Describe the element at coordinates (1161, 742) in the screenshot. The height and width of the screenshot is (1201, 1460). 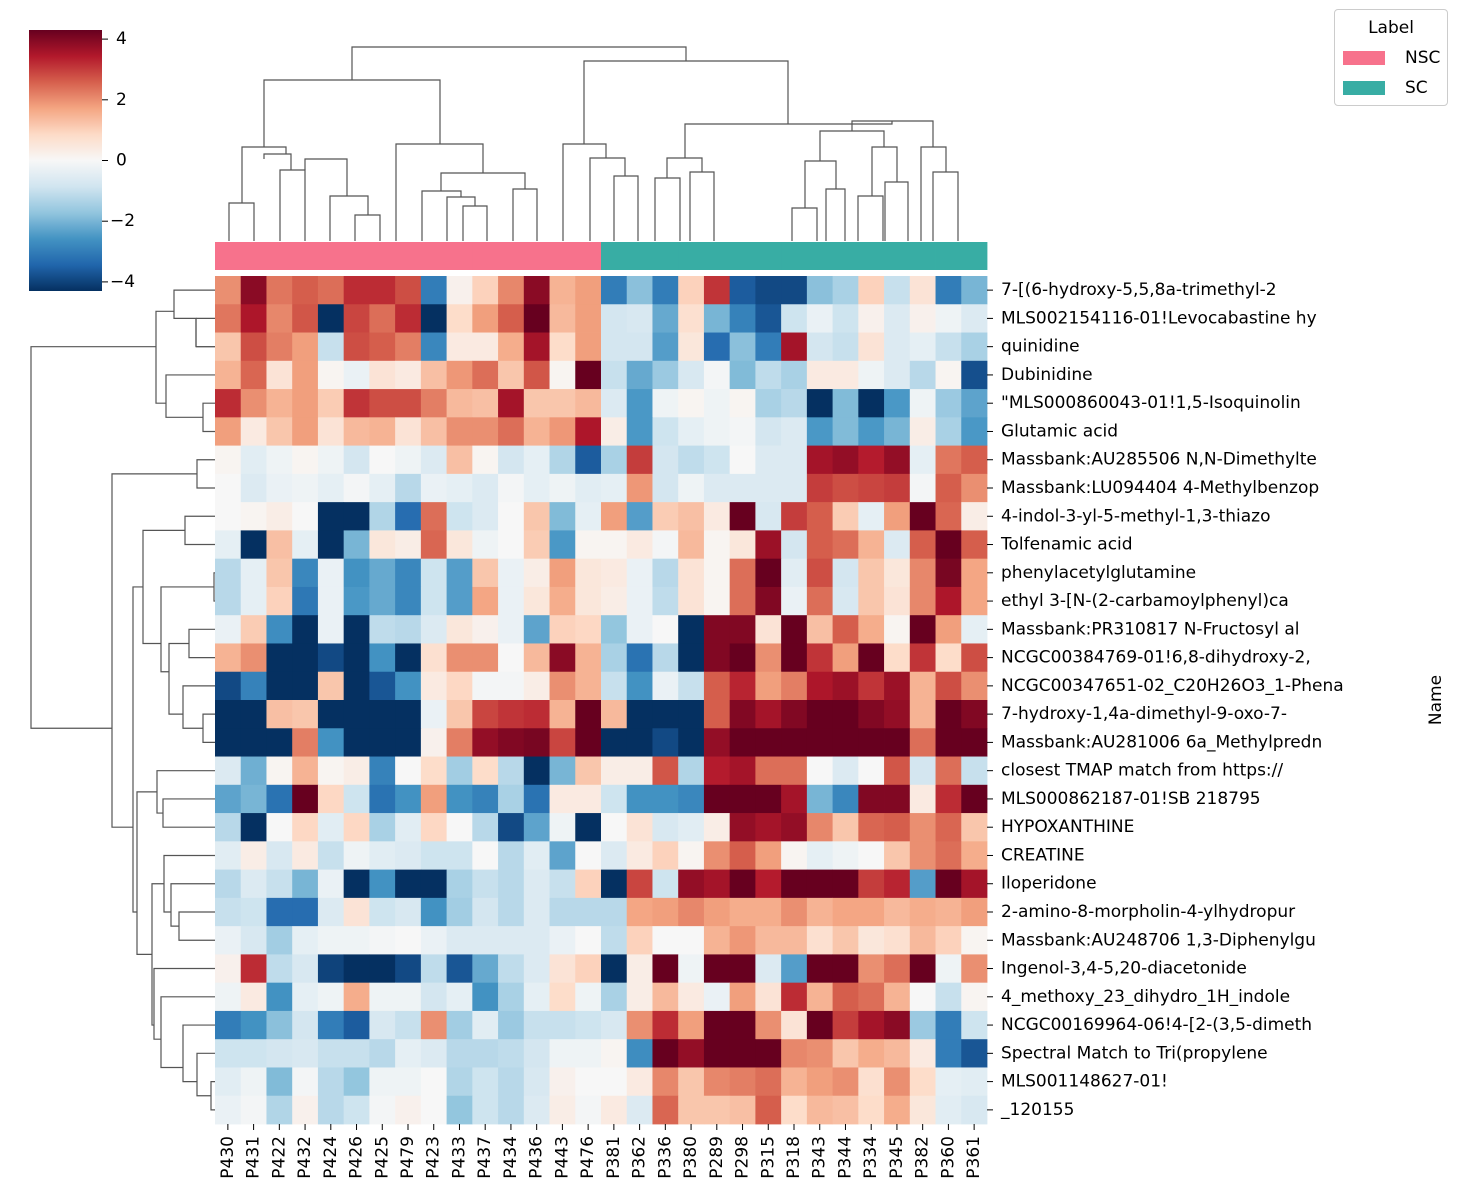
I see `row-label: Massbank:AU281006 6a_Methylpredn` at that location.